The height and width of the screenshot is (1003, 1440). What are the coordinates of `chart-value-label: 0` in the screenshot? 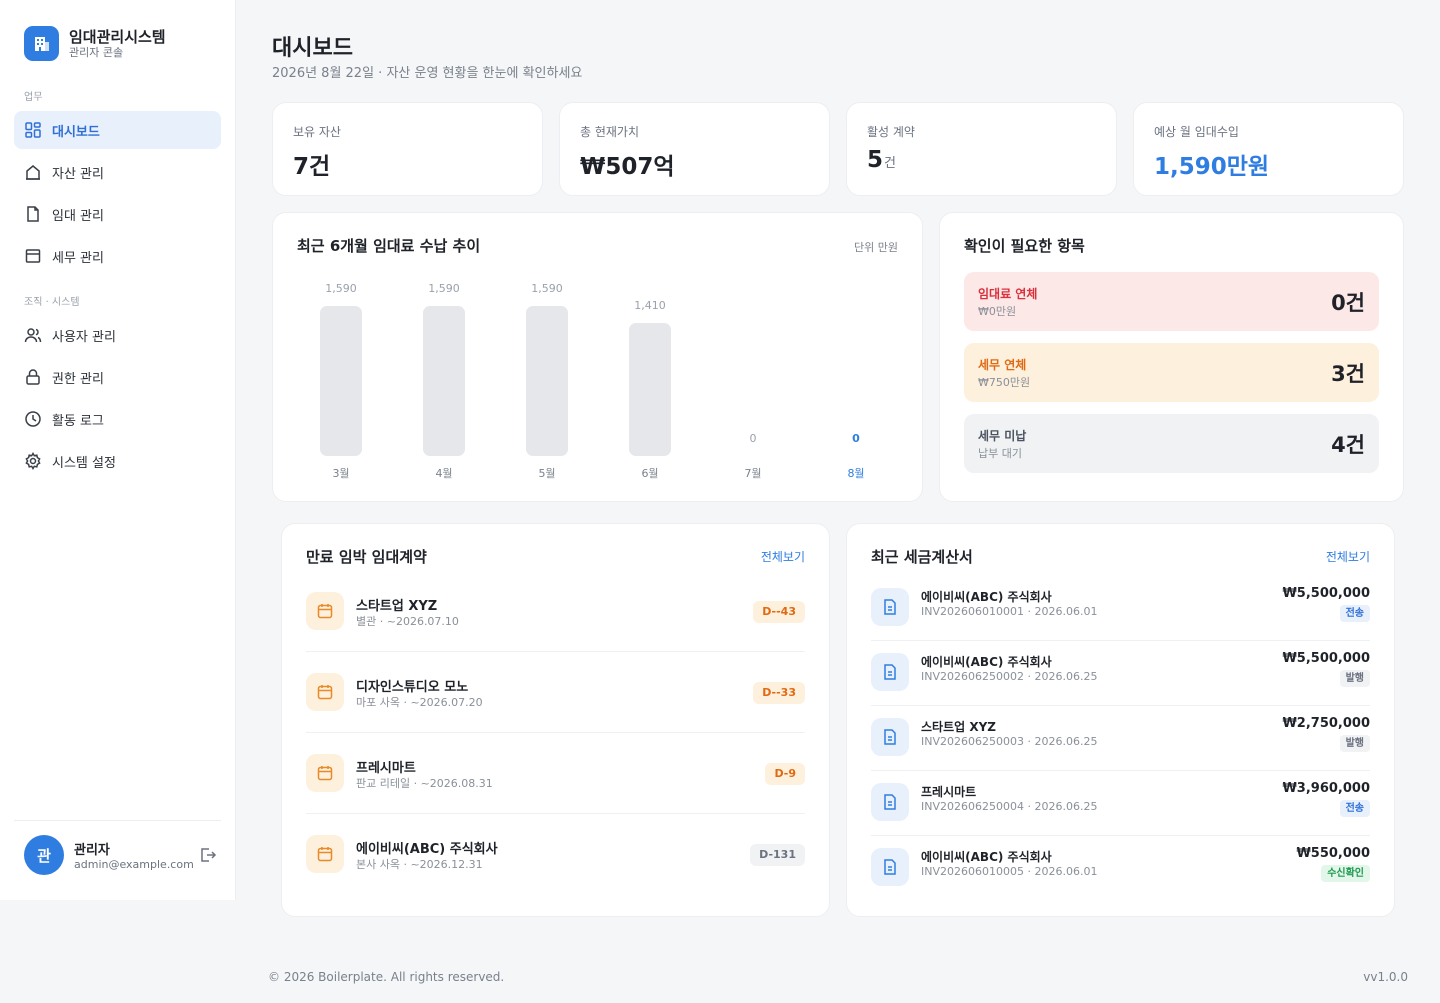 It's located at (856, 438).